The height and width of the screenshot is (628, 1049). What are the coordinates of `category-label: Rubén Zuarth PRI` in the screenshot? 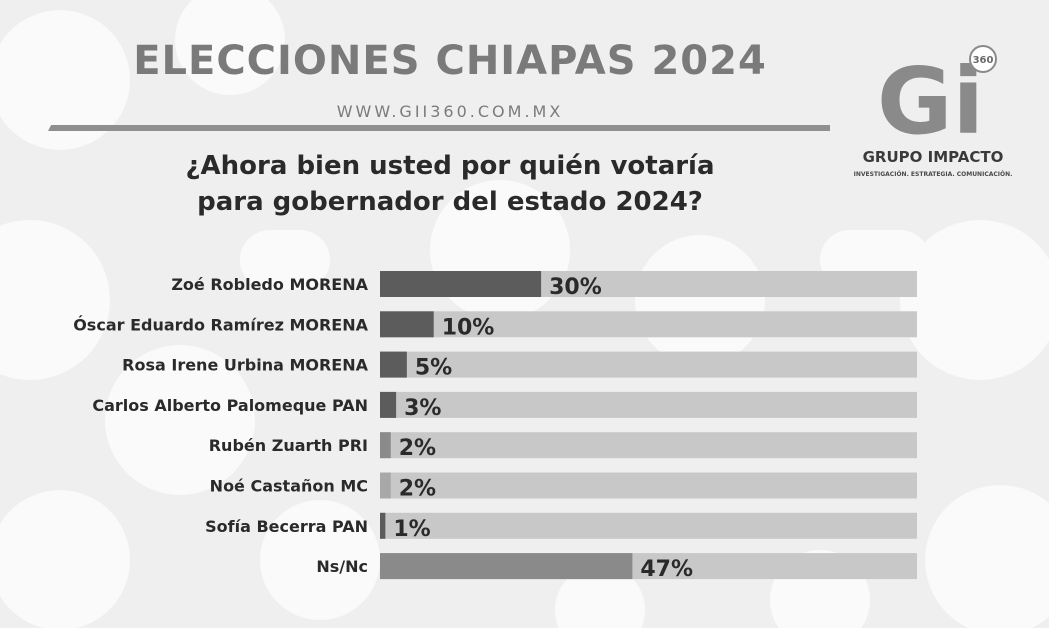 It's located at (288, 445).